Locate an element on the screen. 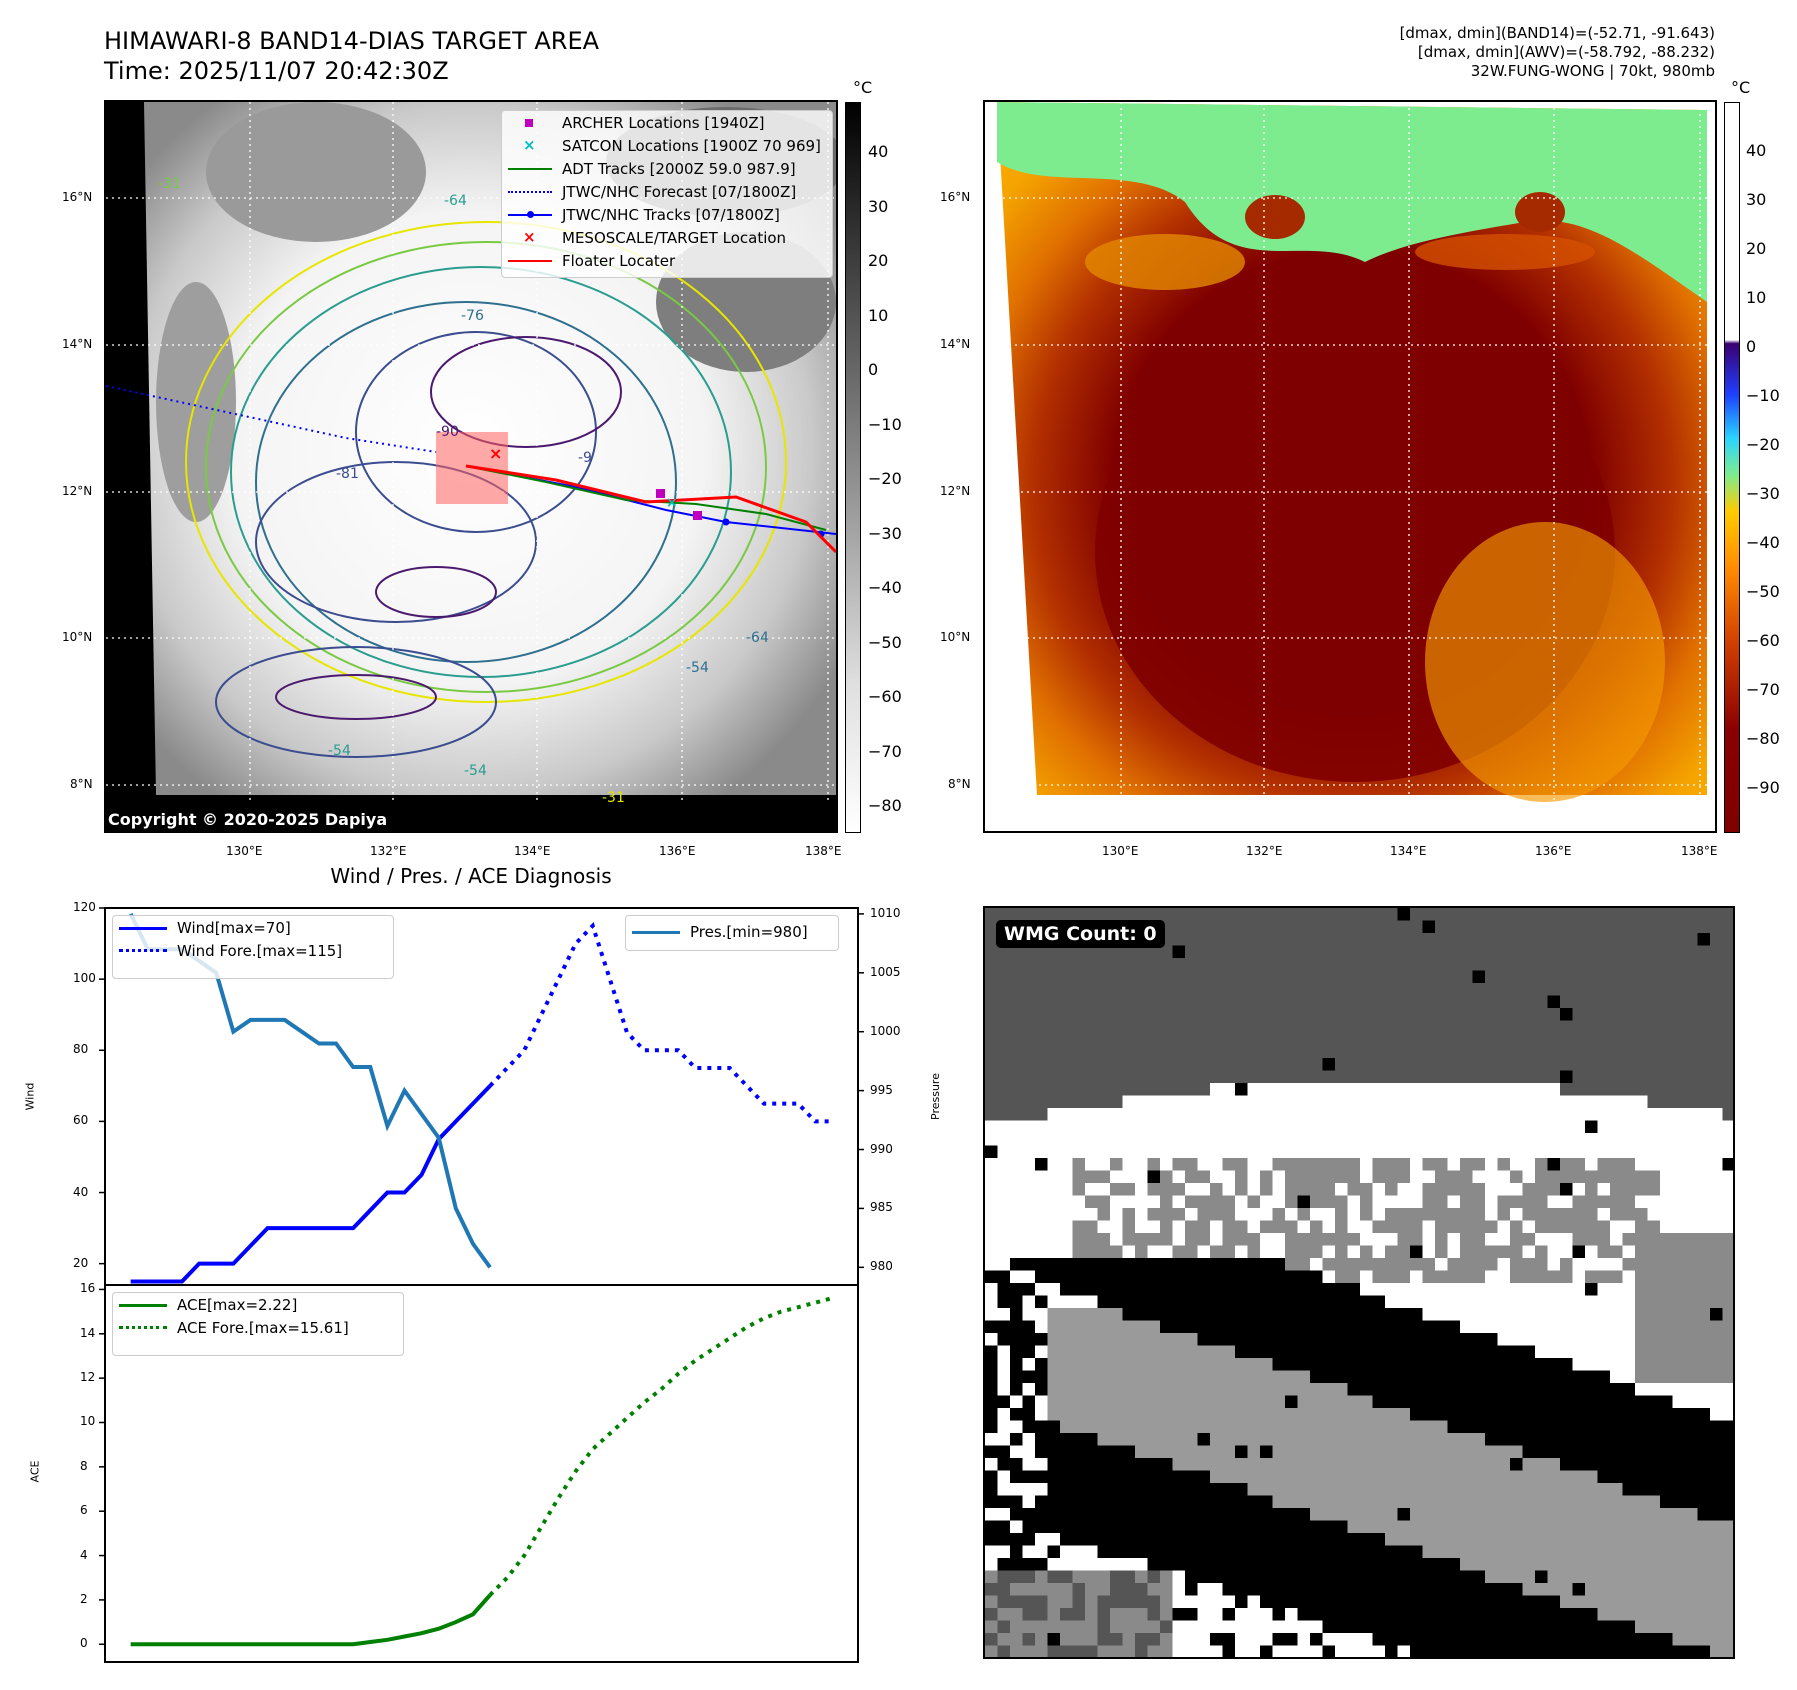 The width and height of the screenshot is (1797, 1690). legend-item-archer: ARCHER Locations [1940Z] is located at coordinates (667, 122).